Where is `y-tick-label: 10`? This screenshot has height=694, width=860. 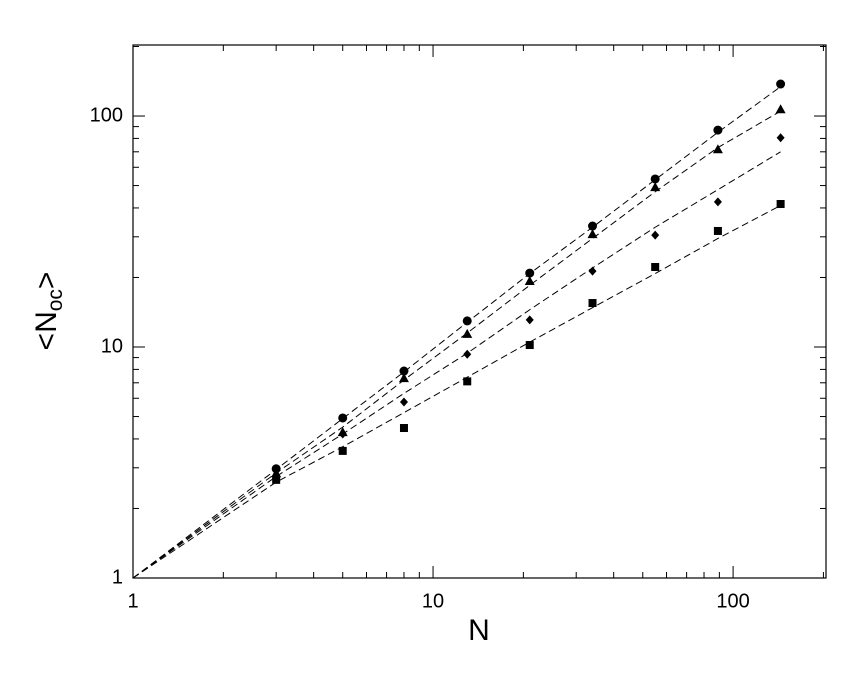
y-tick-label: 10 is located at coordinates (112, 346).